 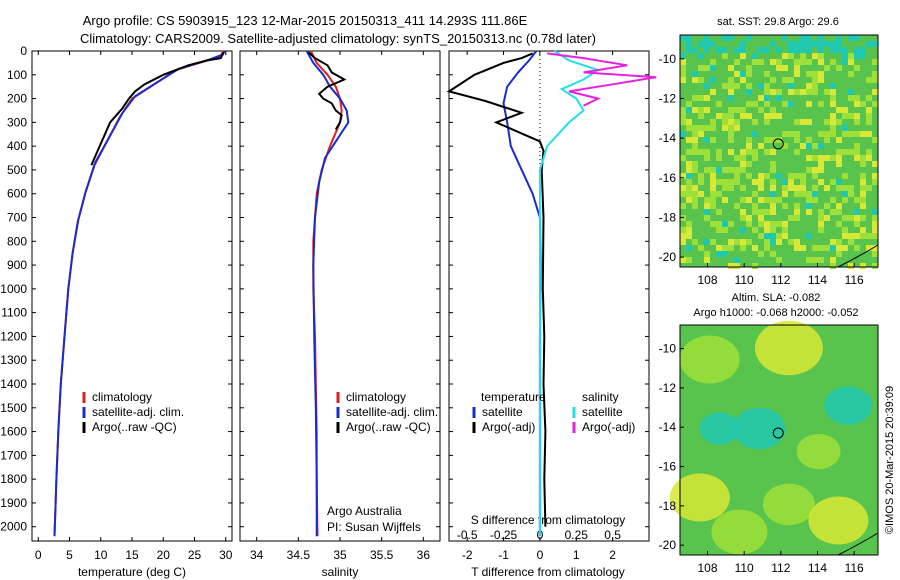 I want to click on temp-legend-label: satellite-adj. clim., so click(x=138, y=412).